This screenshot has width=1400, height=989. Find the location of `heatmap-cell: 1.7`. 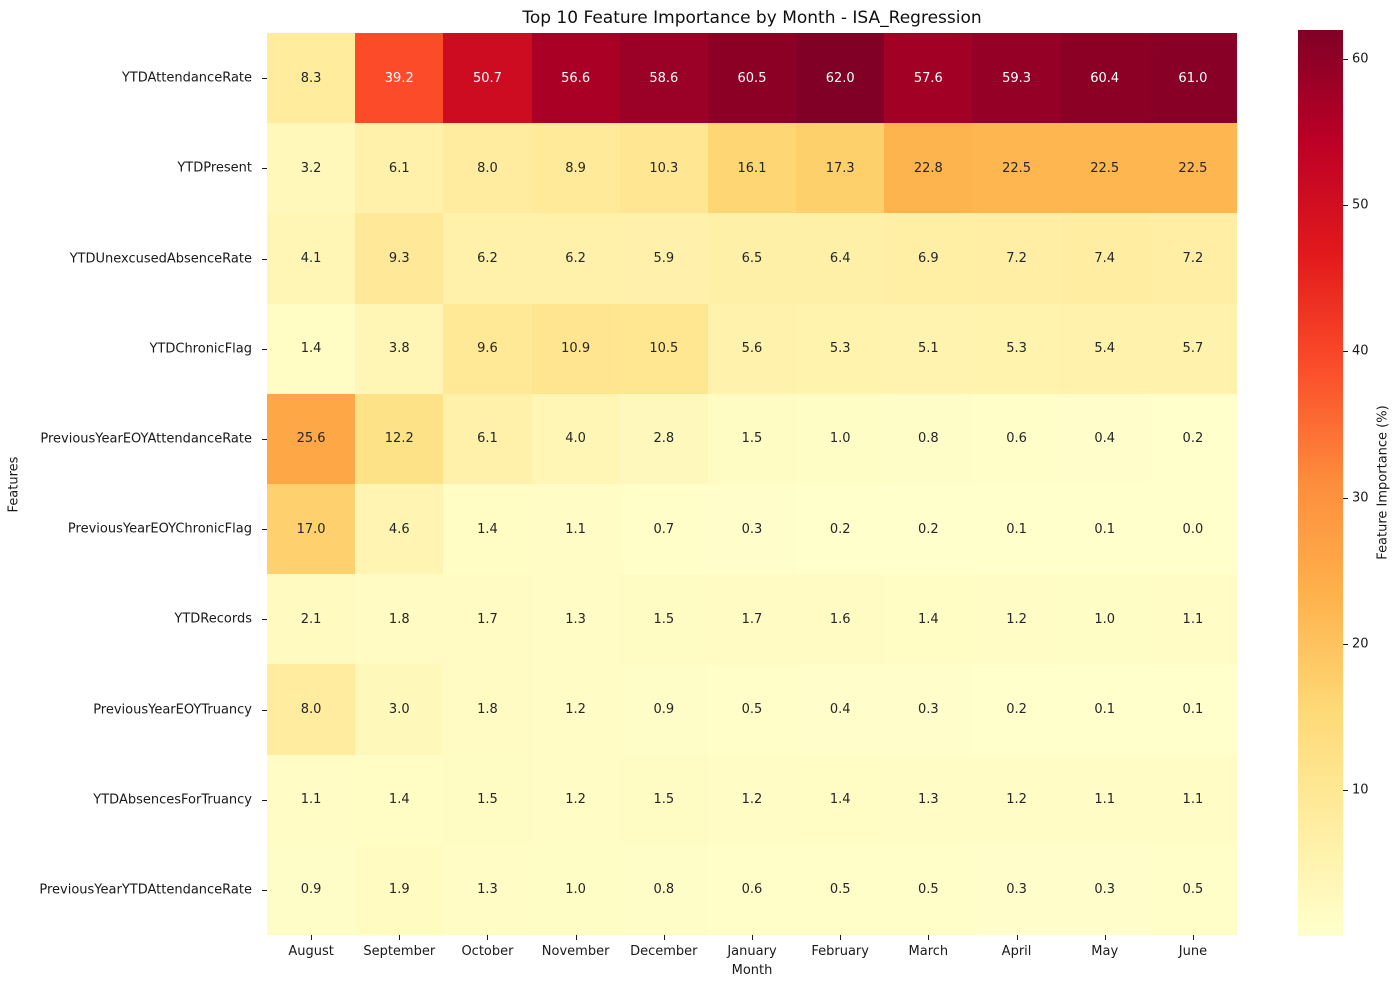

heatmap-cell: 1.7 is located at coordinates (487, 619).